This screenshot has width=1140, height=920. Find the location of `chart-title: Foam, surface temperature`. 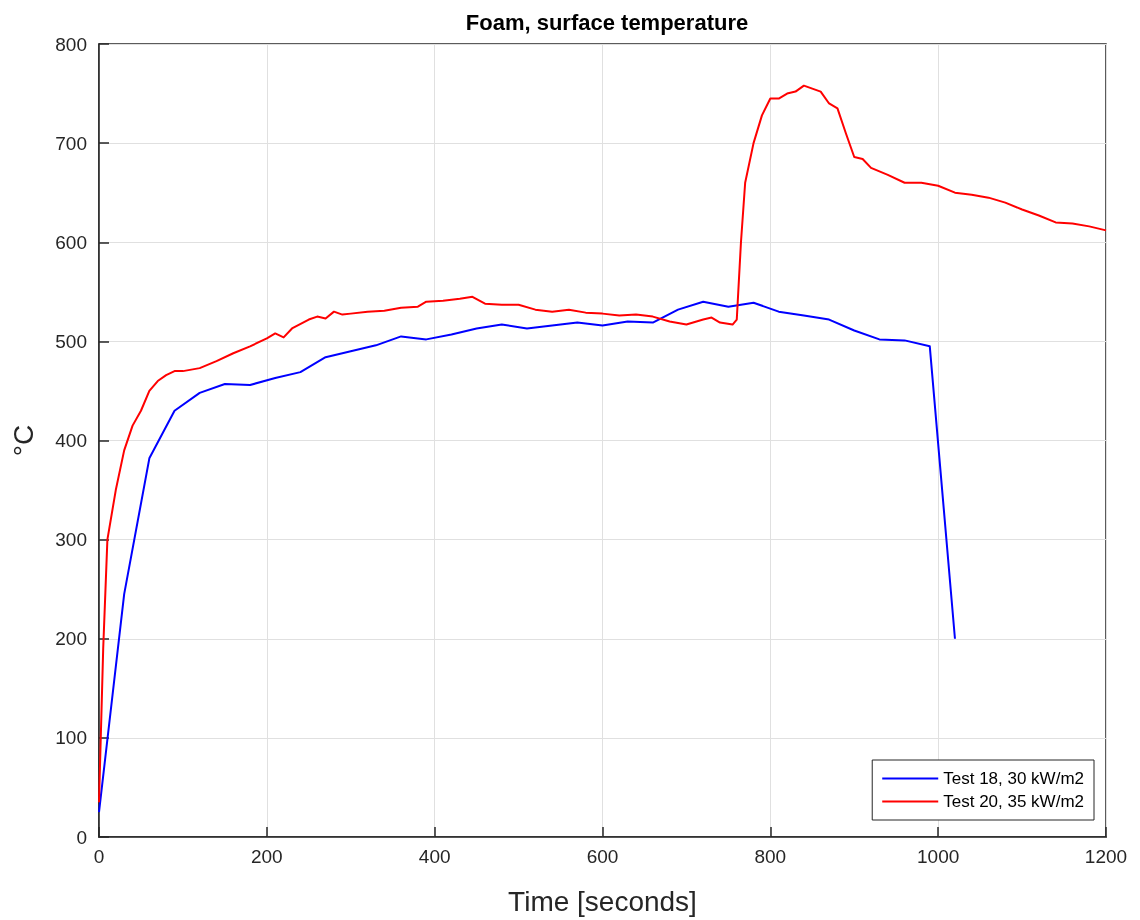

chart-title: Foam, surface temperature is located at coordinates (607, 22).